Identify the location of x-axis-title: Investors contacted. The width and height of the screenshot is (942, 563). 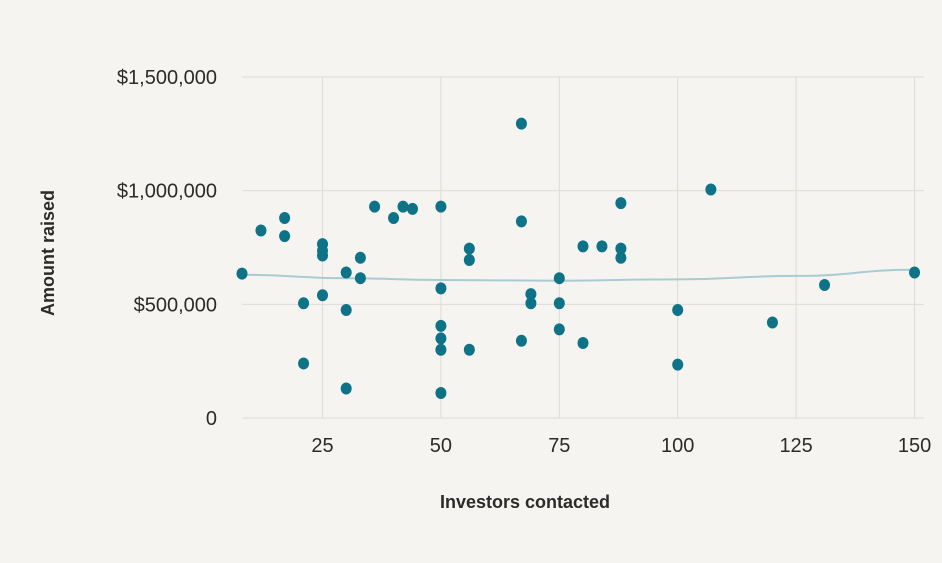
(525, 502).